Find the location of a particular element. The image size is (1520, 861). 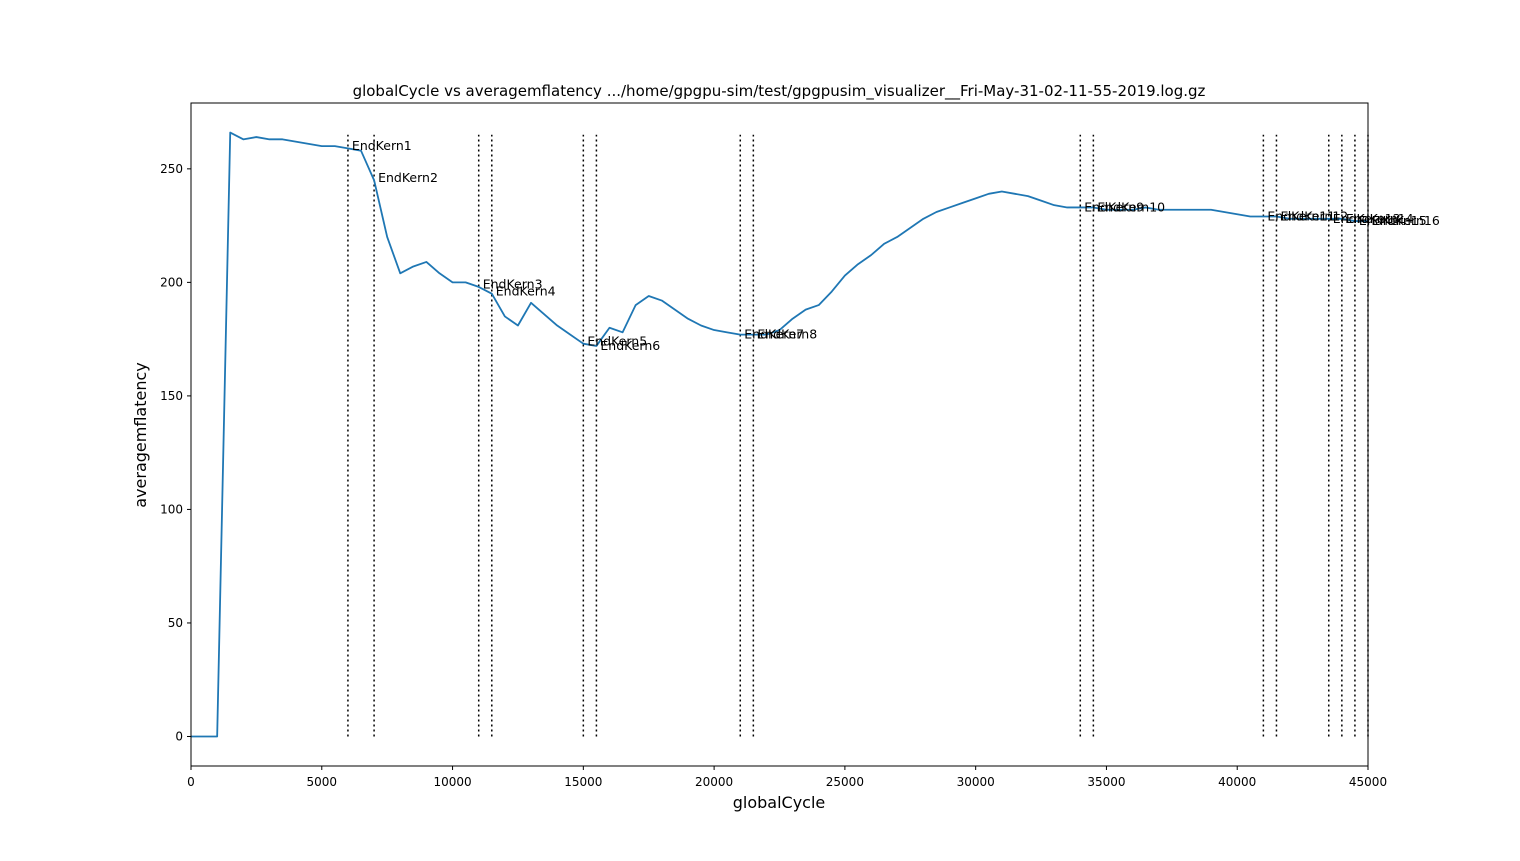

y-tick-label-2: 100 is located at coordinates (171, 509).